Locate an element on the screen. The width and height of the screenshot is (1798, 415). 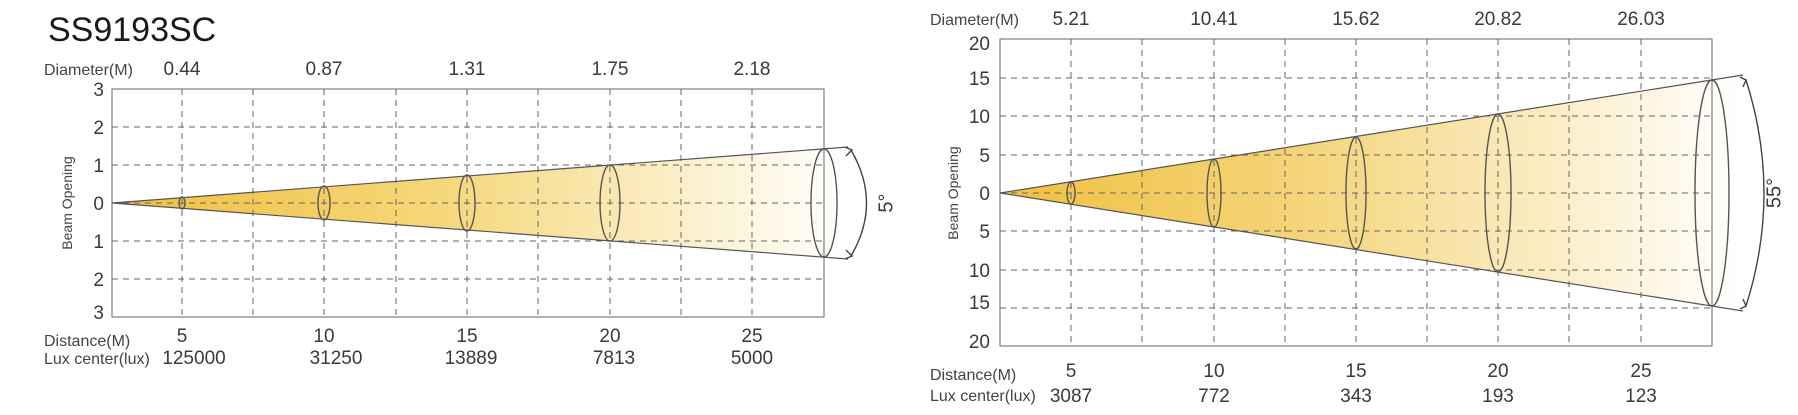
lux-value: 772 is located at coordinates (1214, 396).